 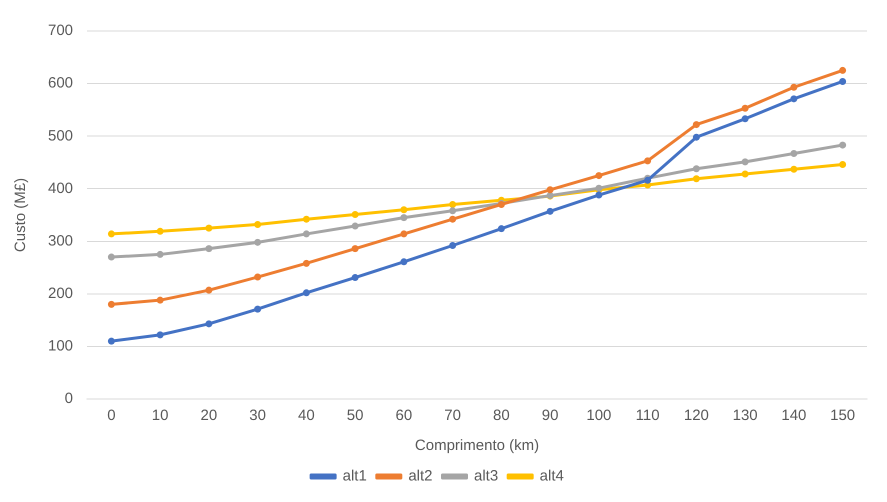 What do you see at coordinates (501, 415) in the screenshot?
I see `x-tick-label: 80` at bounding box center [501, 415].